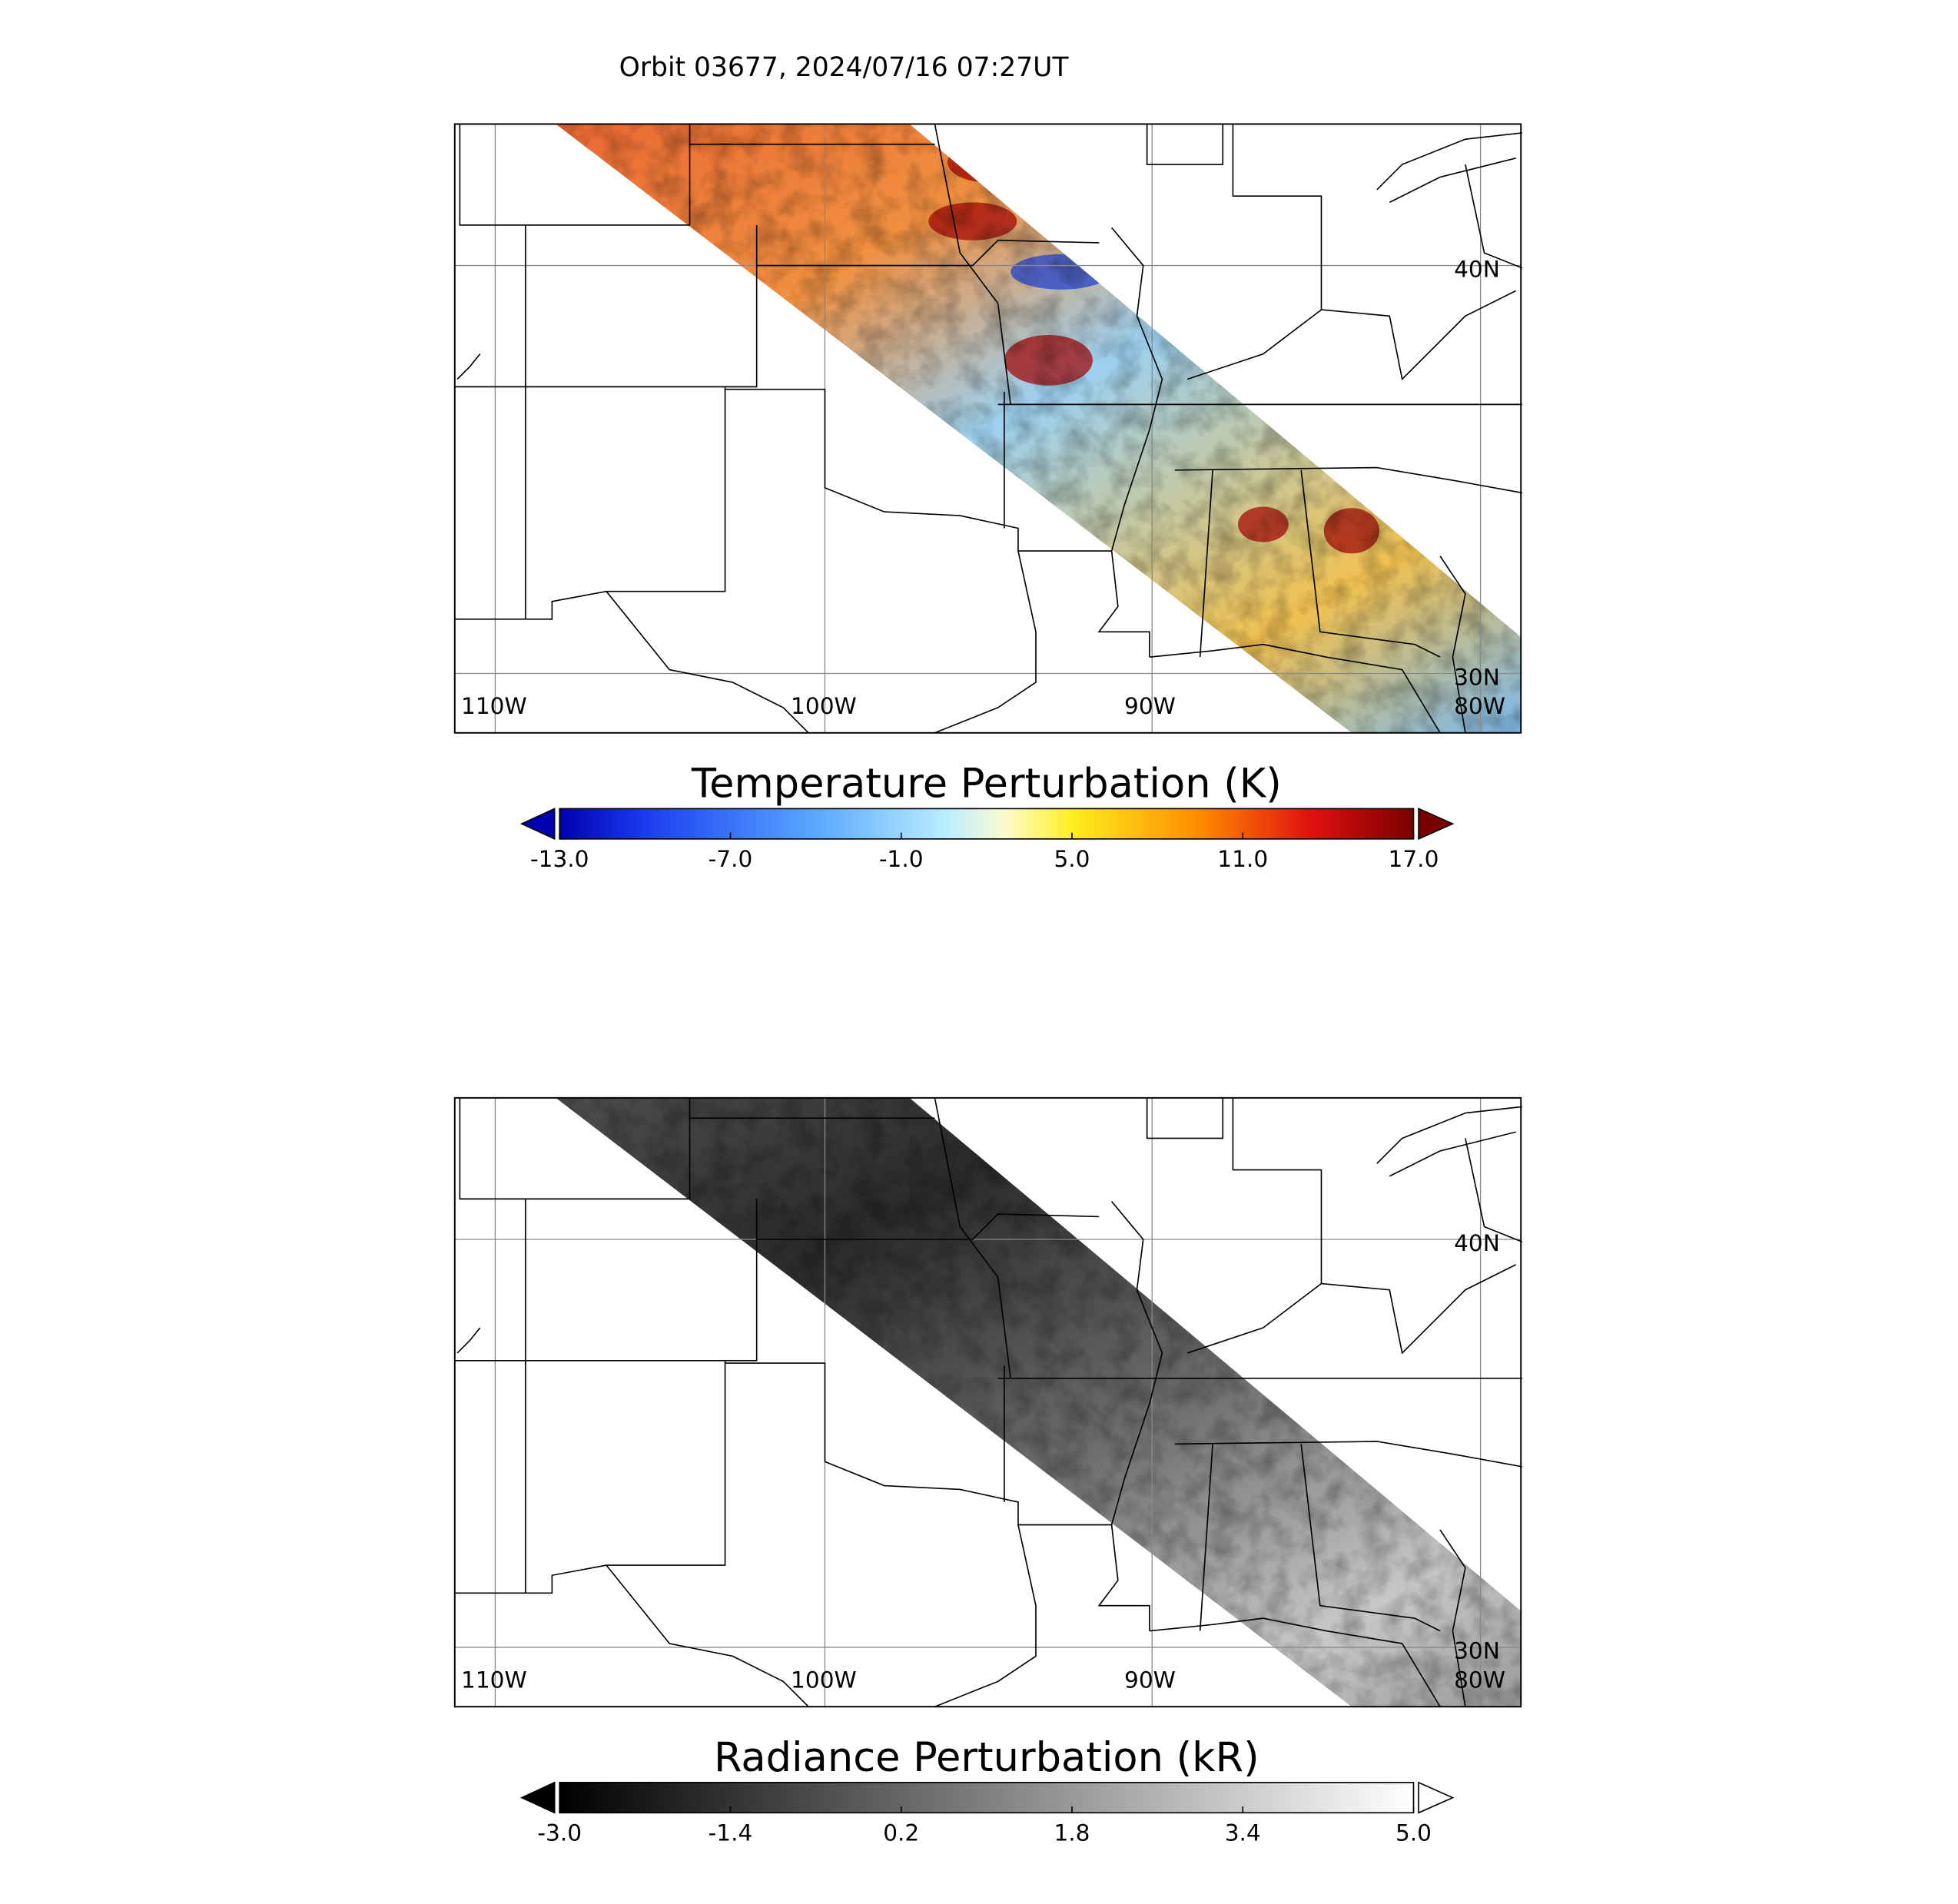 The image size is (1958, 1904). I want to click on figure-title: Orbit 03677, 2024/07/16 07:27UT, so click(844, 68).